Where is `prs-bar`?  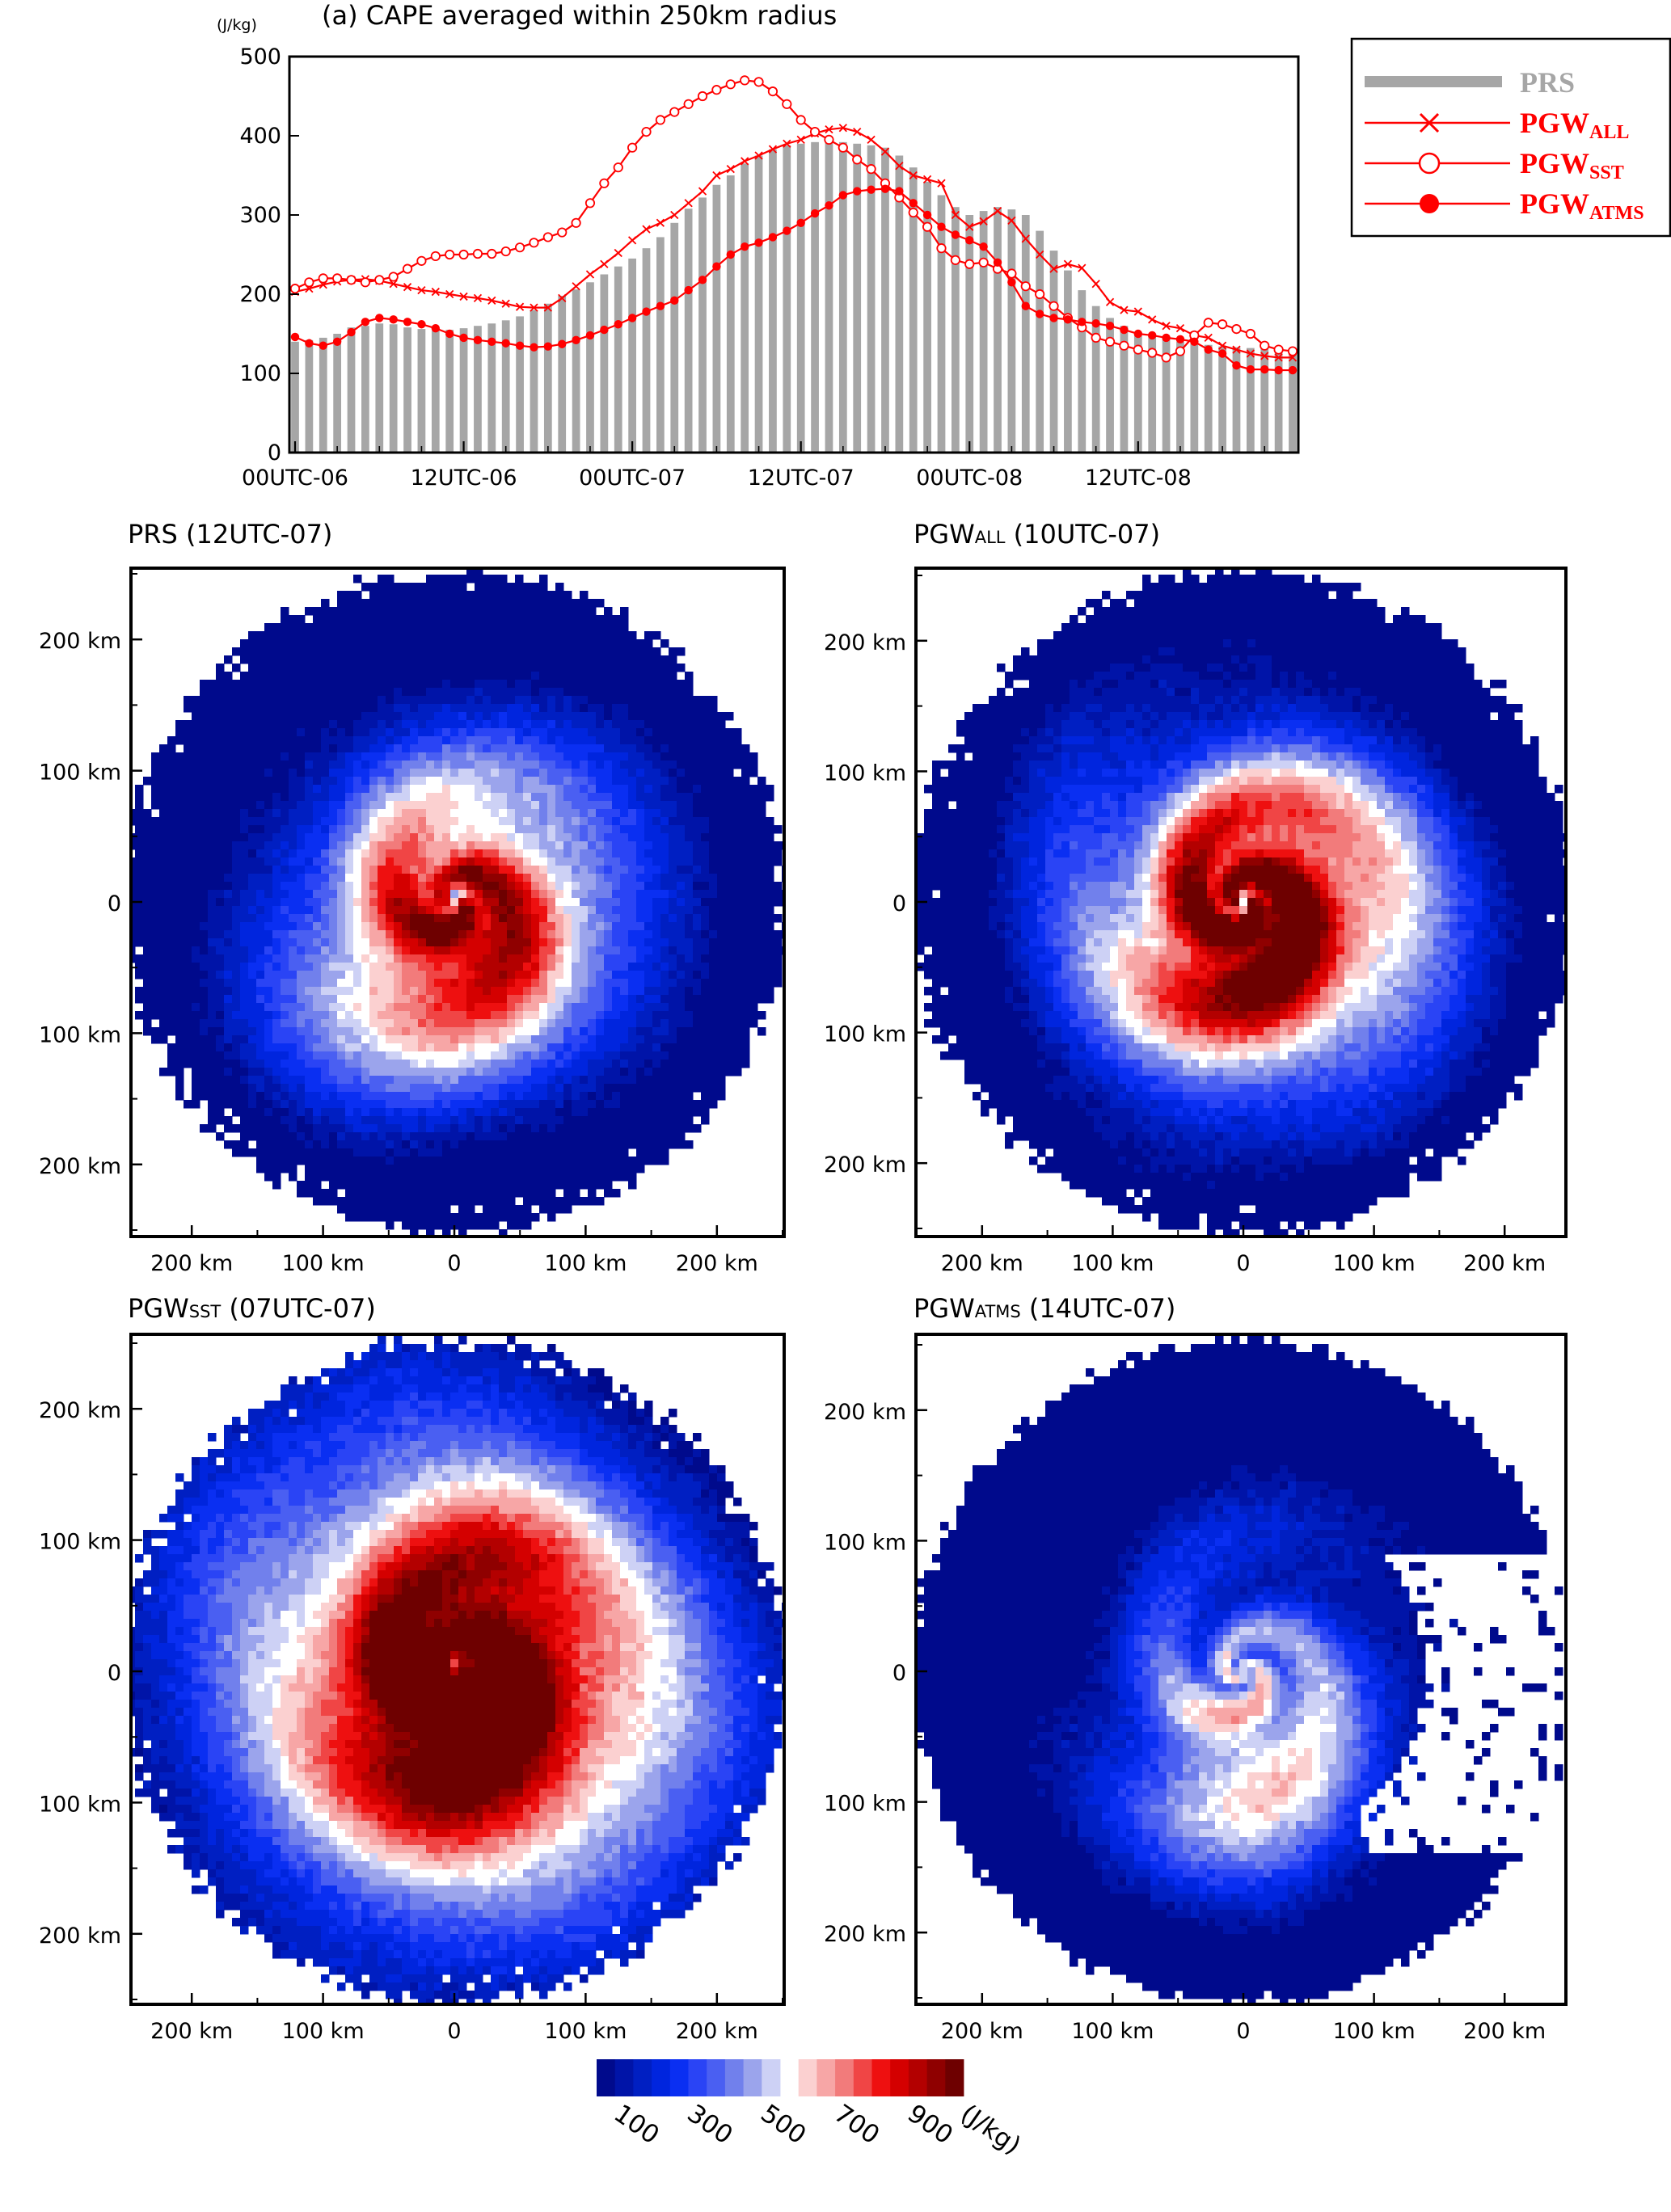 prs-bar is located at coordinates (829, 297).